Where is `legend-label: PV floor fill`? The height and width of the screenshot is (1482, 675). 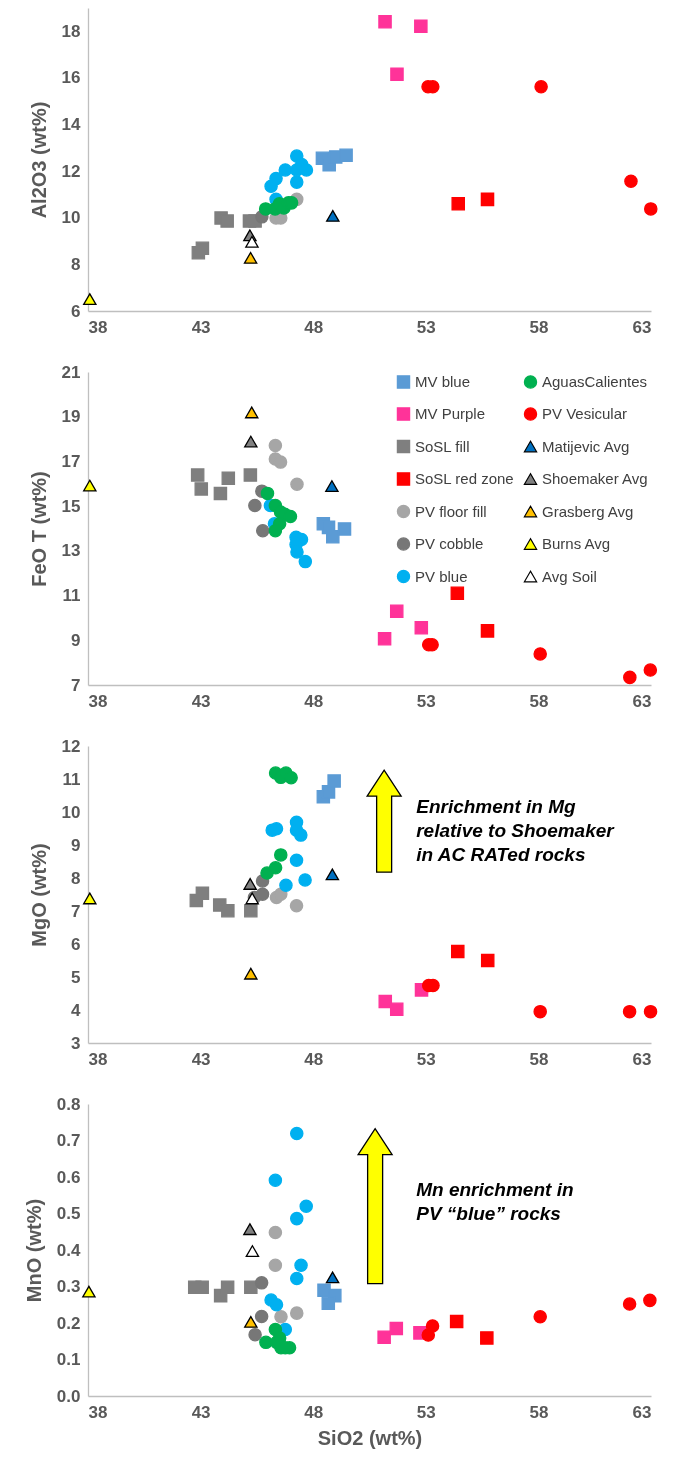 legend-label: PV floor fill is located at coordinates (451, 511).